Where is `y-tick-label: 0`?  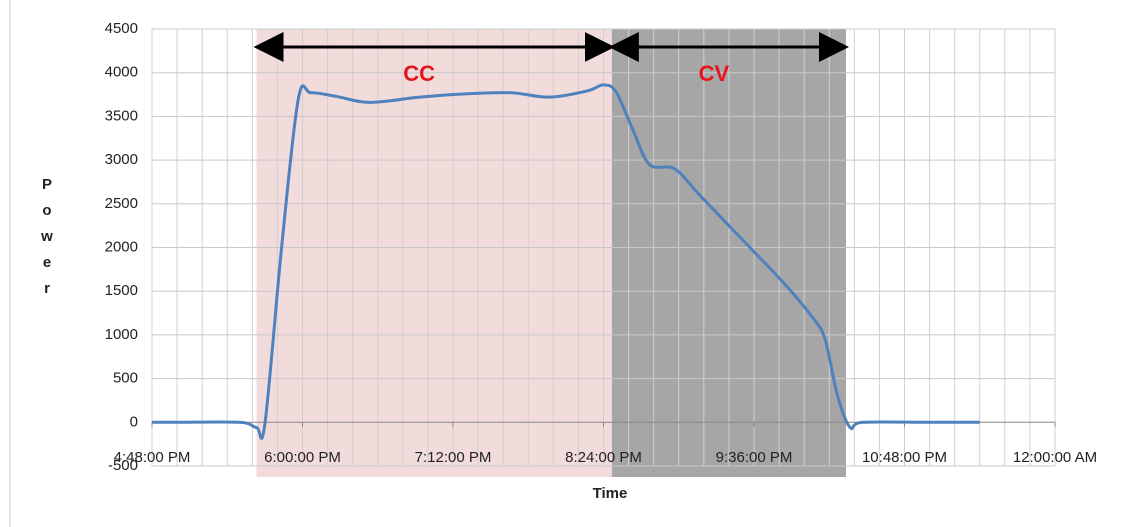 y-tick-label: 0 is located at coordinates (134, 421).